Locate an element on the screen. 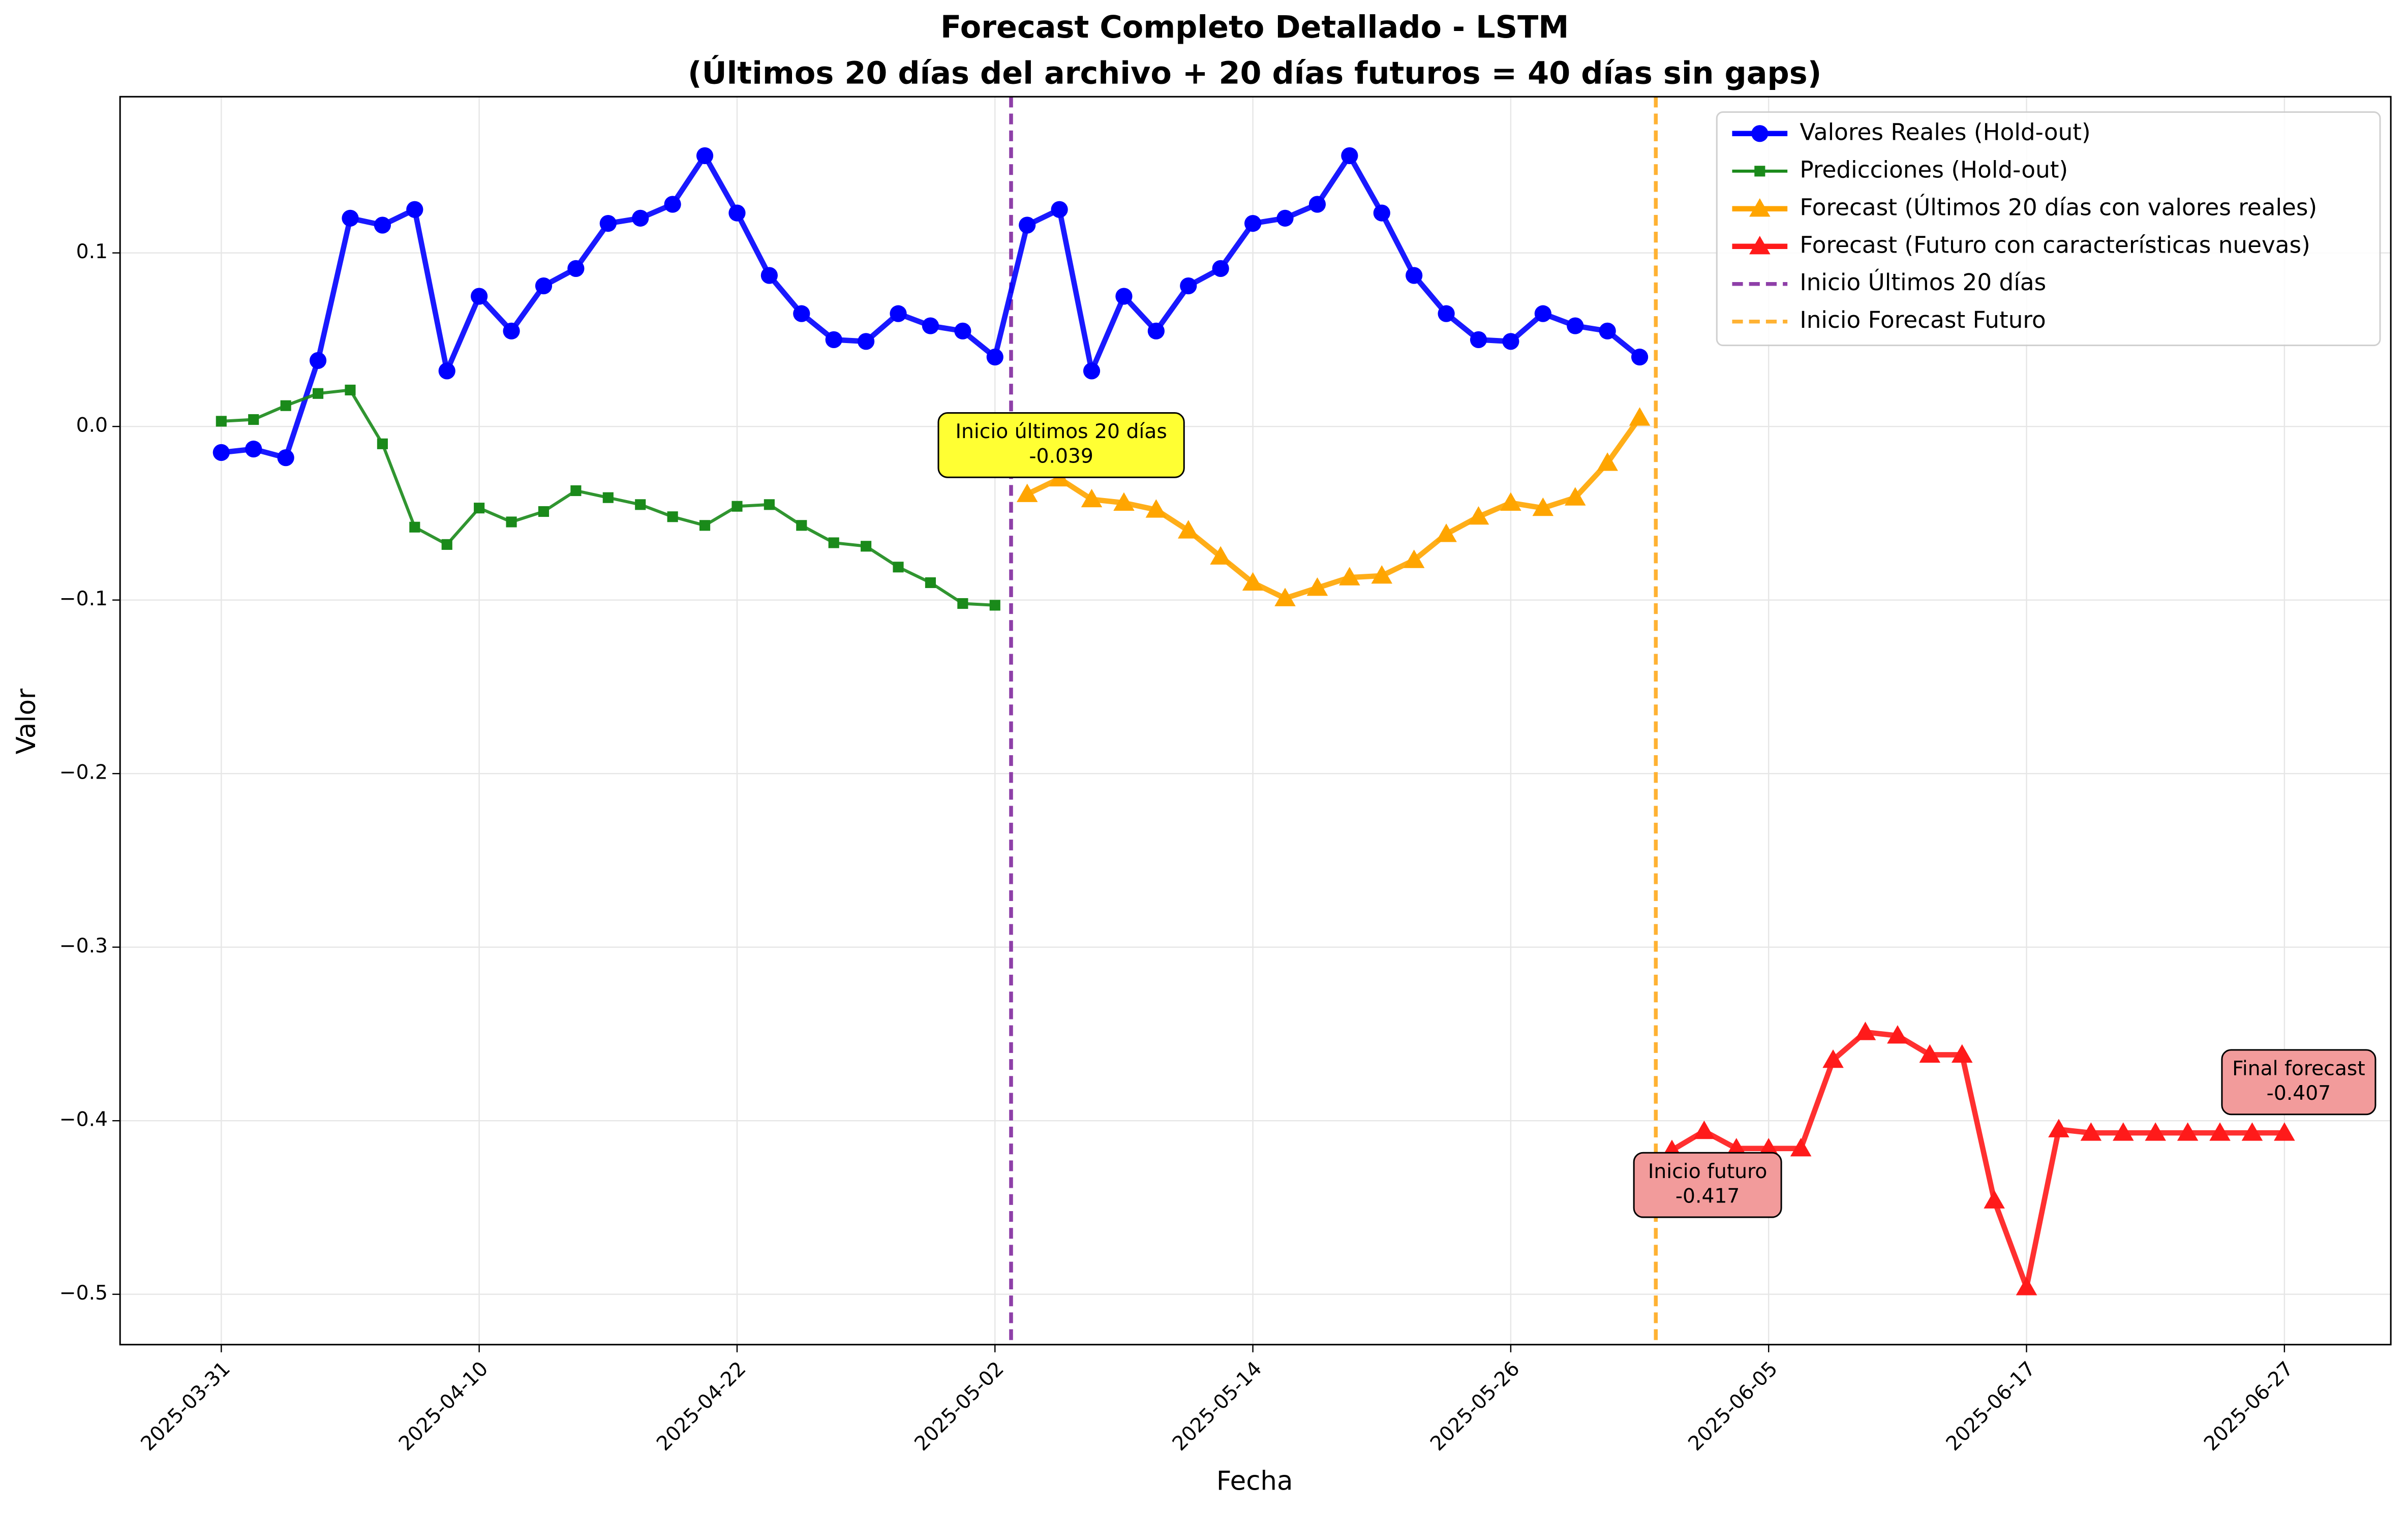  legend-label: Predicciones (Hold-out) is located at coordinates (1934, 169).